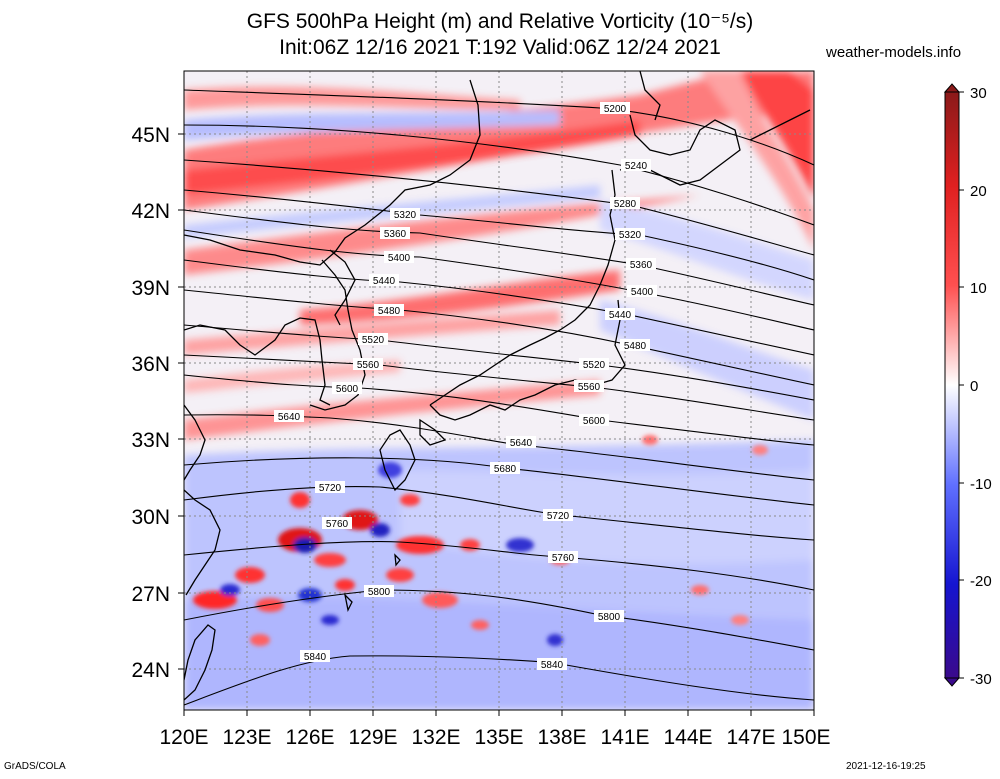 The image size is (1000, 779). Describe the element at coordinates (981, 484) in the screenshot. I see `colorbar-label: -10` at that location.